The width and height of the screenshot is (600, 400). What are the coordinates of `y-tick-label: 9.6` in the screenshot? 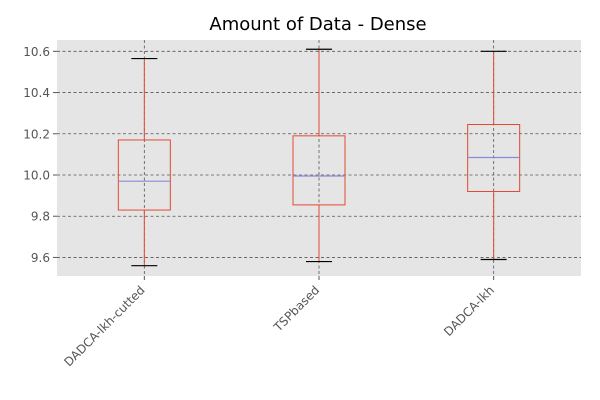 It's located at (40, 258).